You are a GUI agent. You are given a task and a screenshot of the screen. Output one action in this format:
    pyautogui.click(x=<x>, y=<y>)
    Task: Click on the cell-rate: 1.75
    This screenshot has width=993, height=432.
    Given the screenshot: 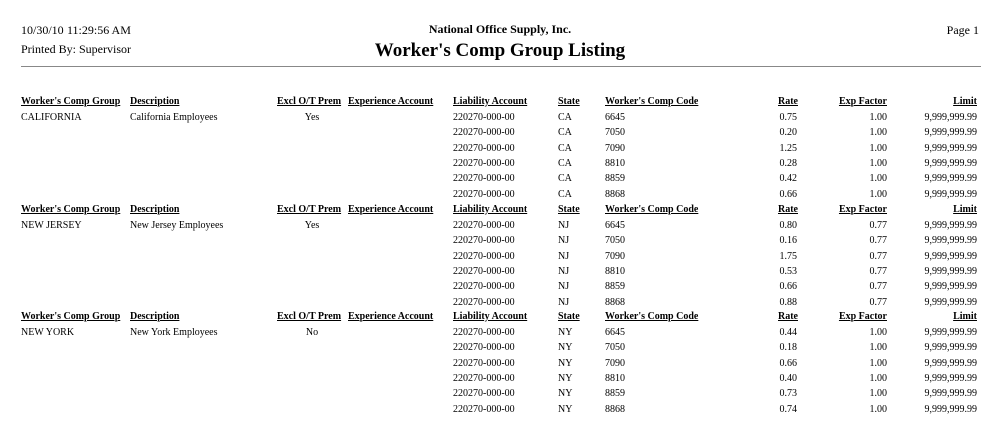 What is the action you would take?
    pyautogui.click(x=788, y=256)
    